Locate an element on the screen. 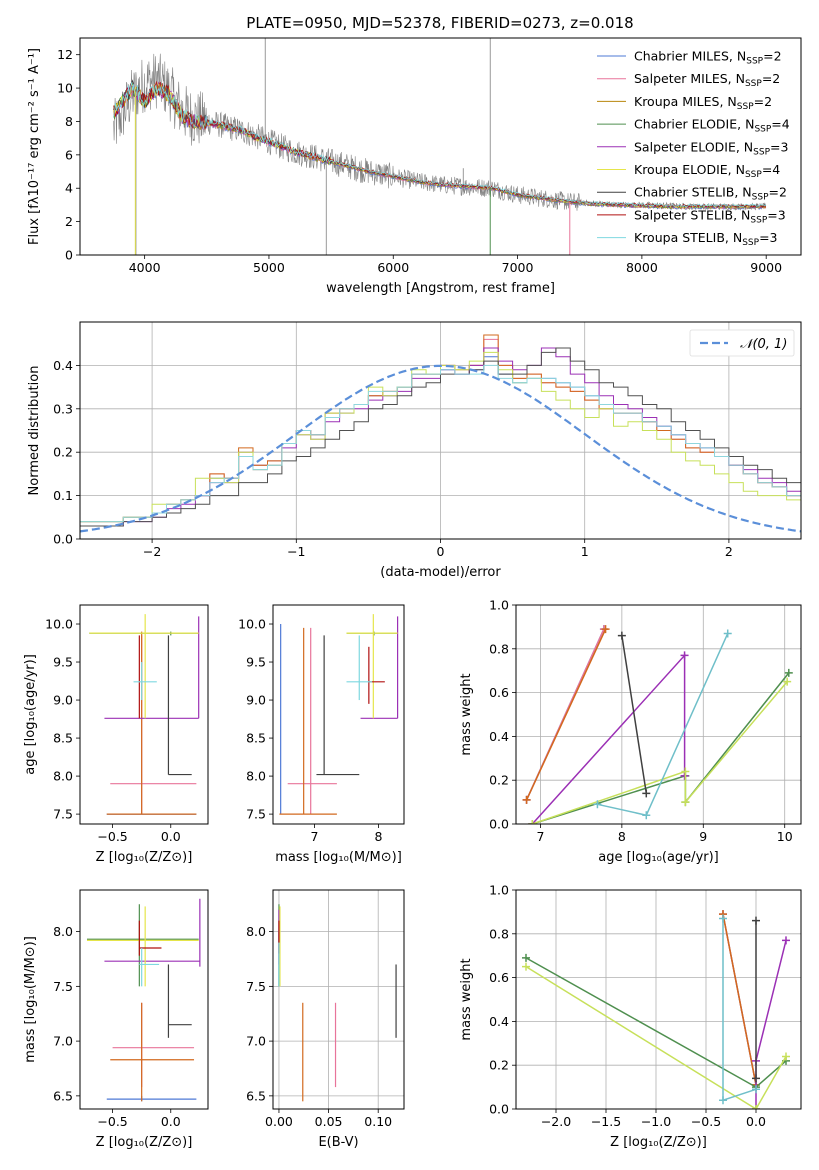 The width and height of the screenshot is (819, 1170). legend-entry: Chabrier STELIB, NSSP=2 is located at coordinates (710, 194).